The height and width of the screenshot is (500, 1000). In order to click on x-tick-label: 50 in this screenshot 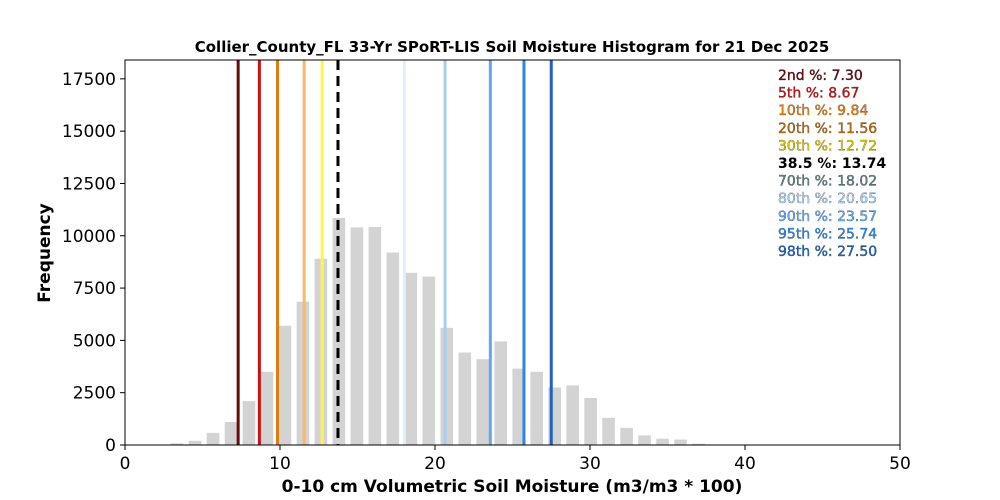, I will do `click(900, 464)`.